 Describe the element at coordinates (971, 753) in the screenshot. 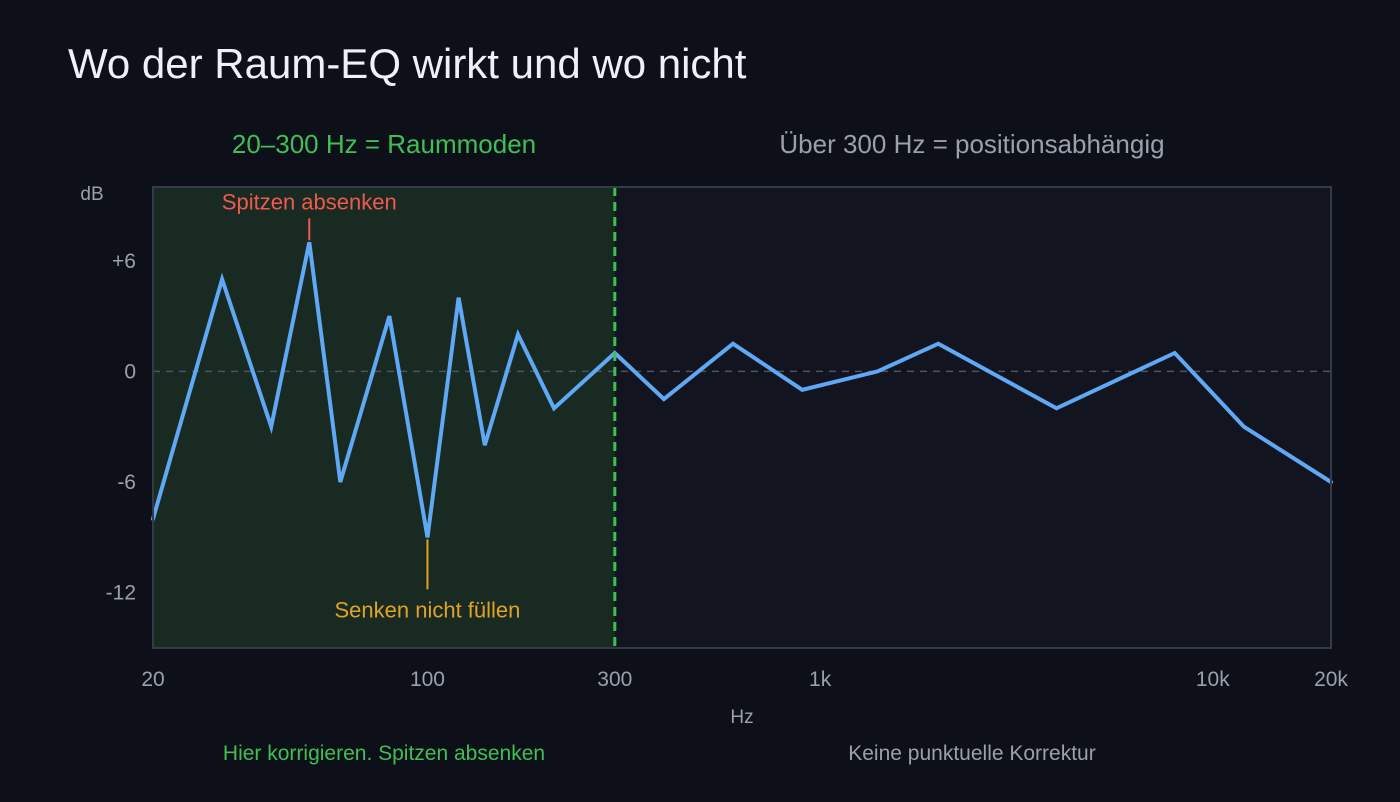

I see `position-note: Keine punktuelle Korrektur` at that location.